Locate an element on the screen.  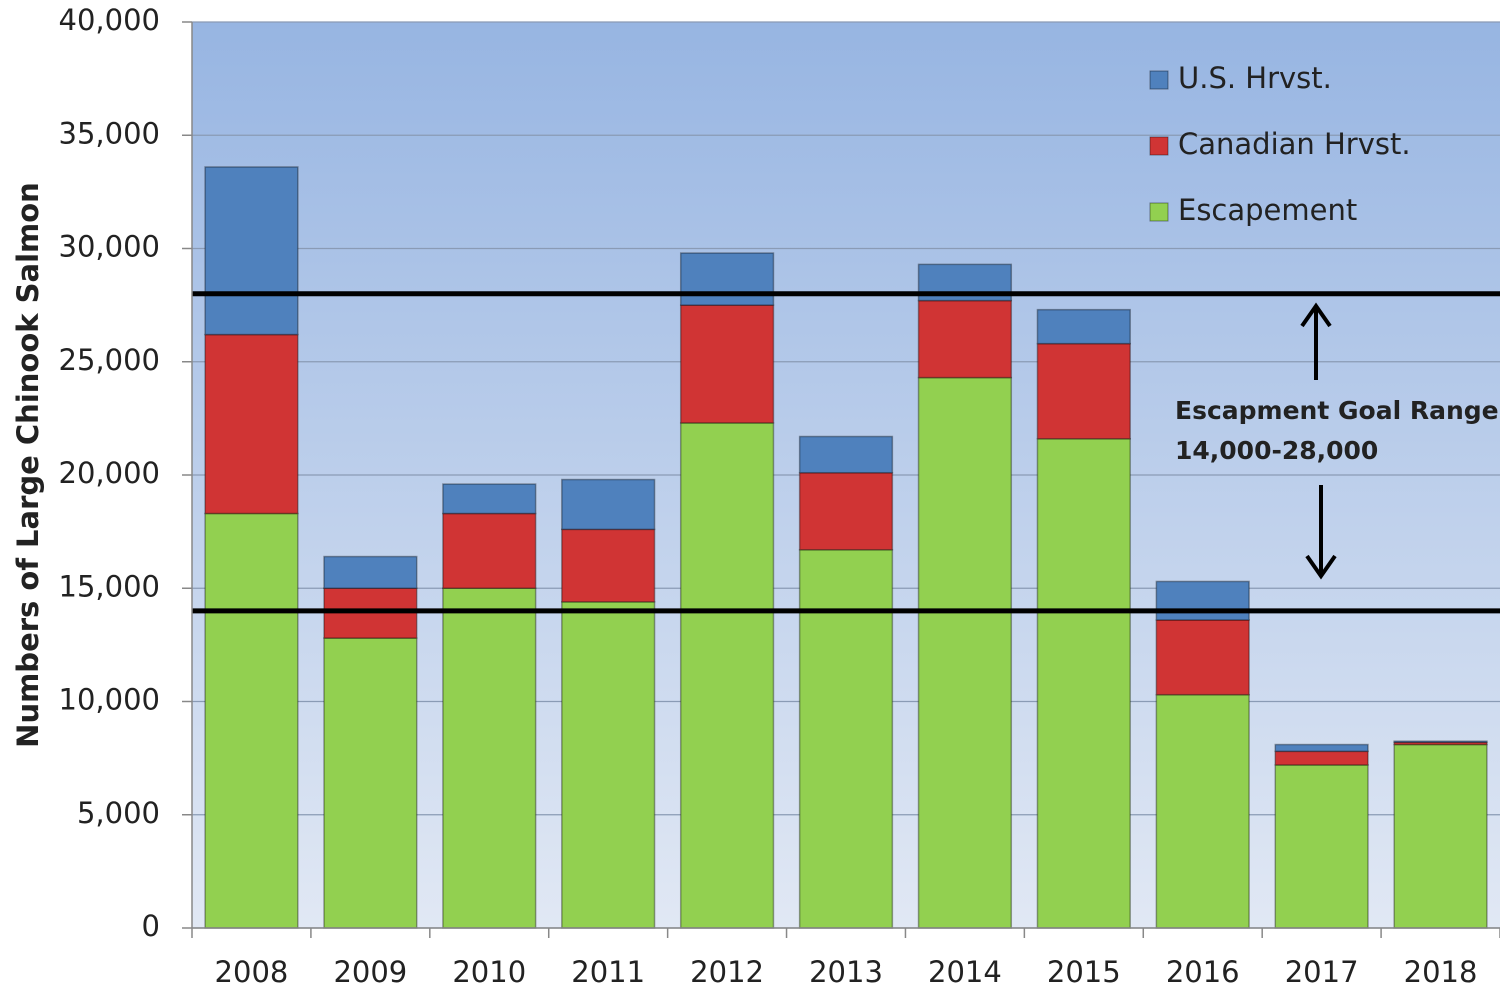
annotation: Escapment Goal Range is located at coordinates (1337, 410).